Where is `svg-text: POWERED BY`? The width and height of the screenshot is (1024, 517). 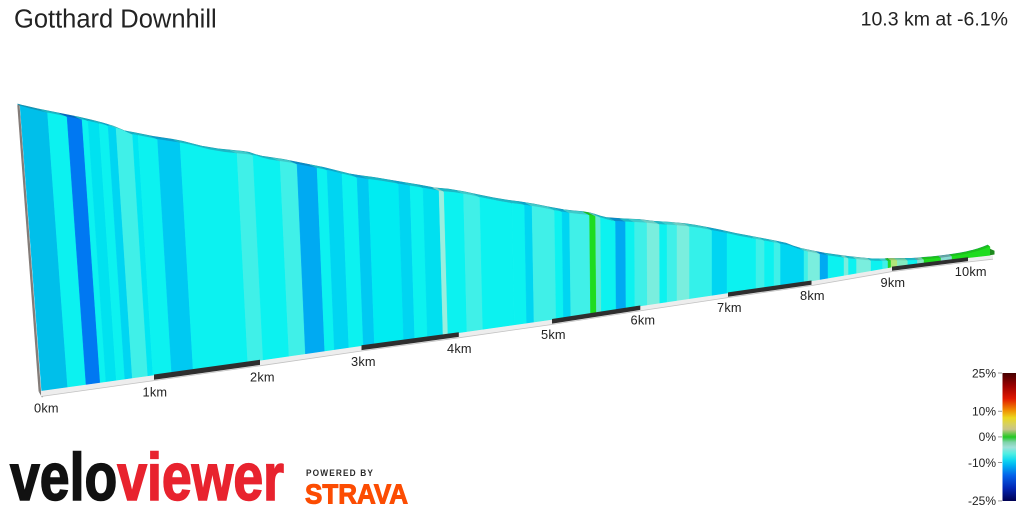 svg-text: POWERED BY is located at coordinates (340, 473).